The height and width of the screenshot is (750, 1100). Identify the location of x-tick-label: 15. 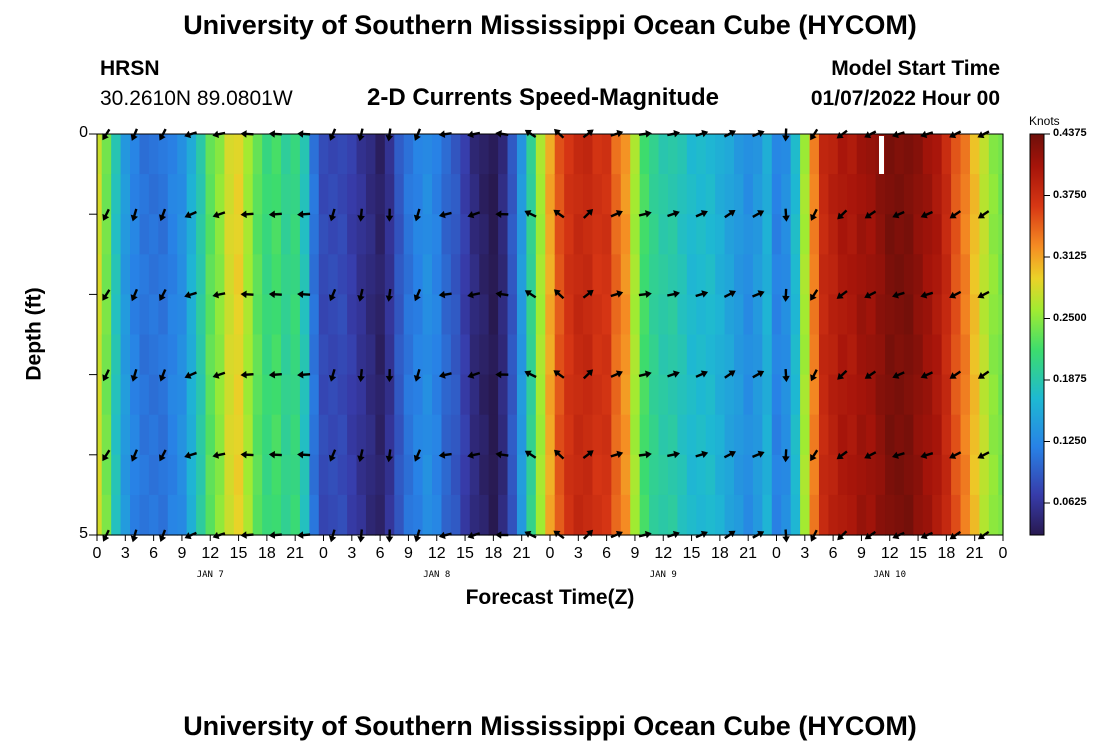
(691, 553).